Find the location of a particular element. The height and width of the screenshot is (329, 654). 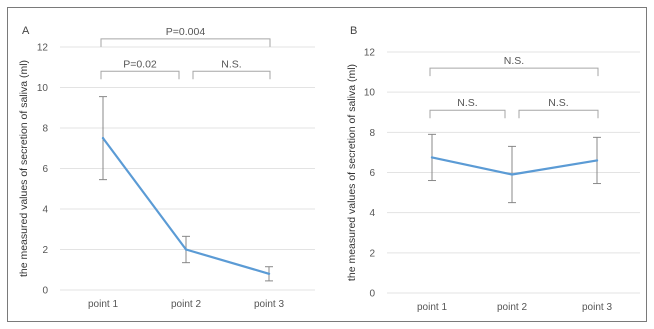

significance-bracket: P=0.004 is located at coordinates (185, 36).